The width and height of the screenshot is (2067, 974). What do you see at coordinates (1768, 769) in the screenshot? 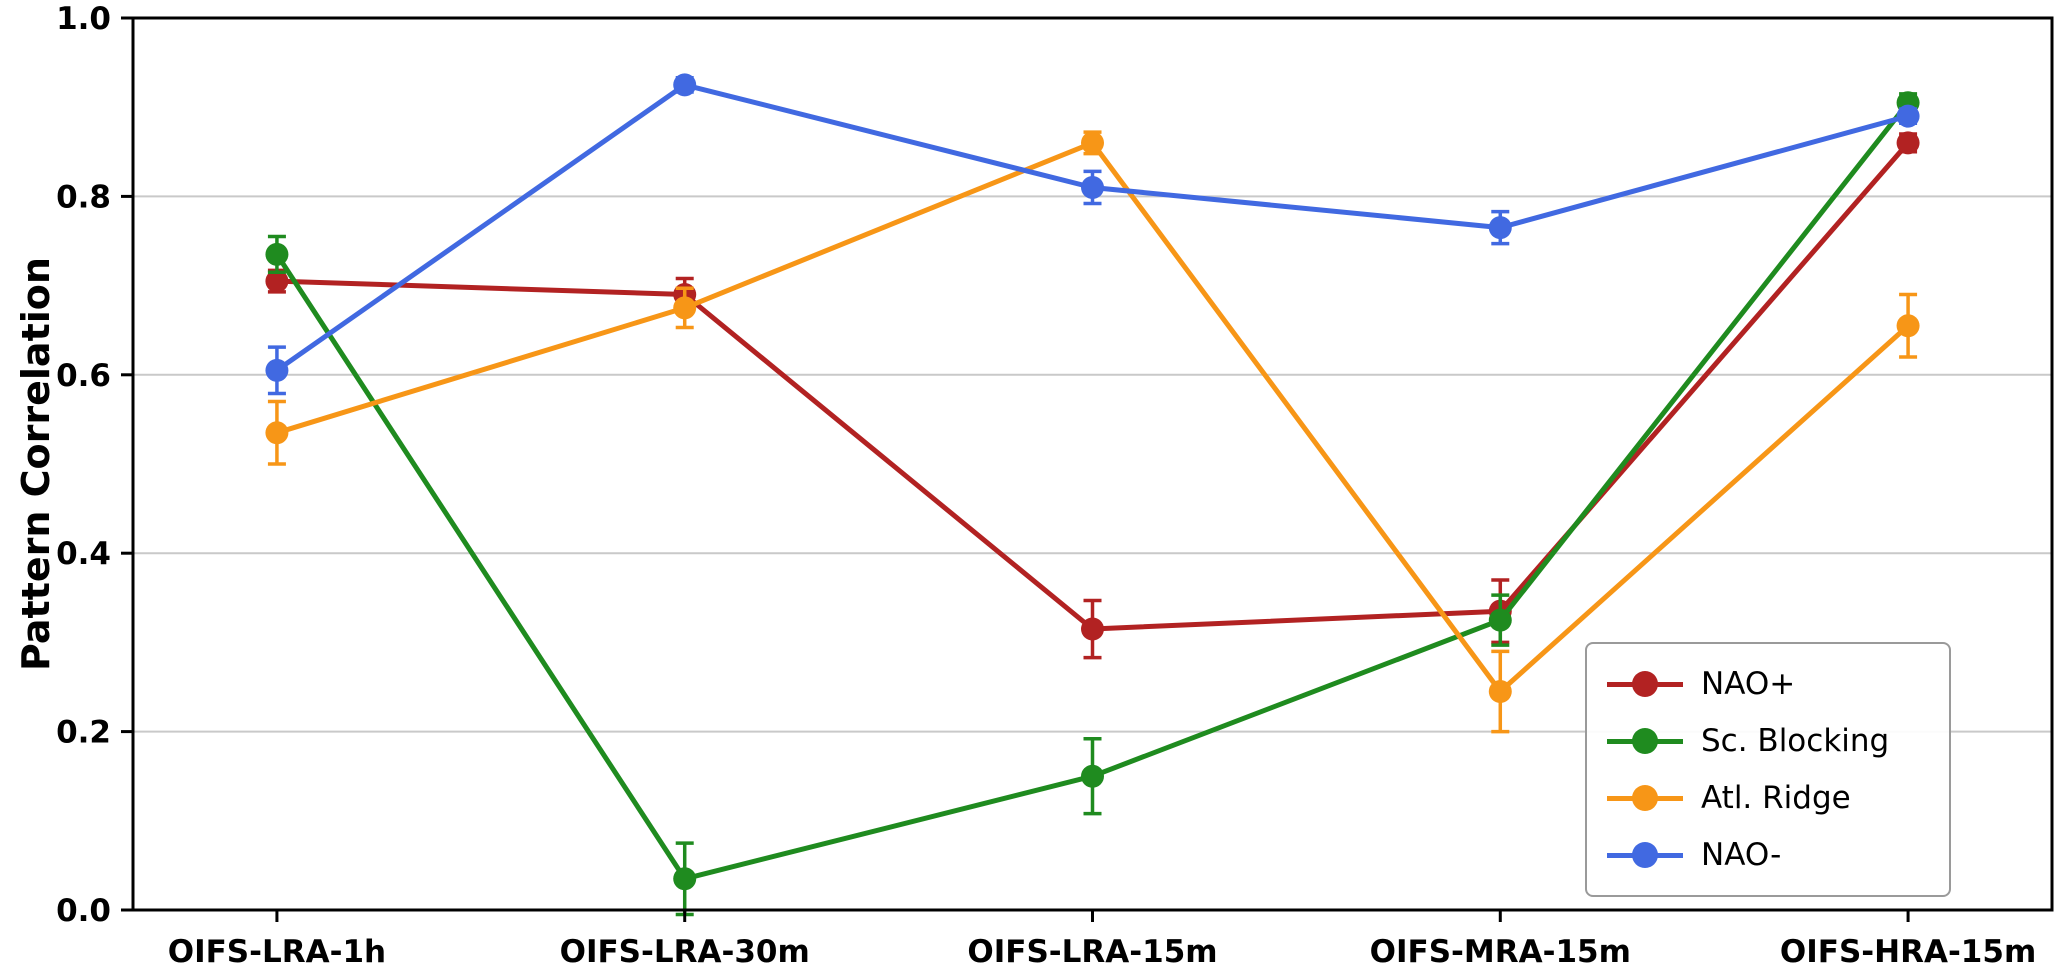
I see `legend: NAO+ Sc. Blocking Atl. Ridge NAO-` at bounding box center [1768, 769].